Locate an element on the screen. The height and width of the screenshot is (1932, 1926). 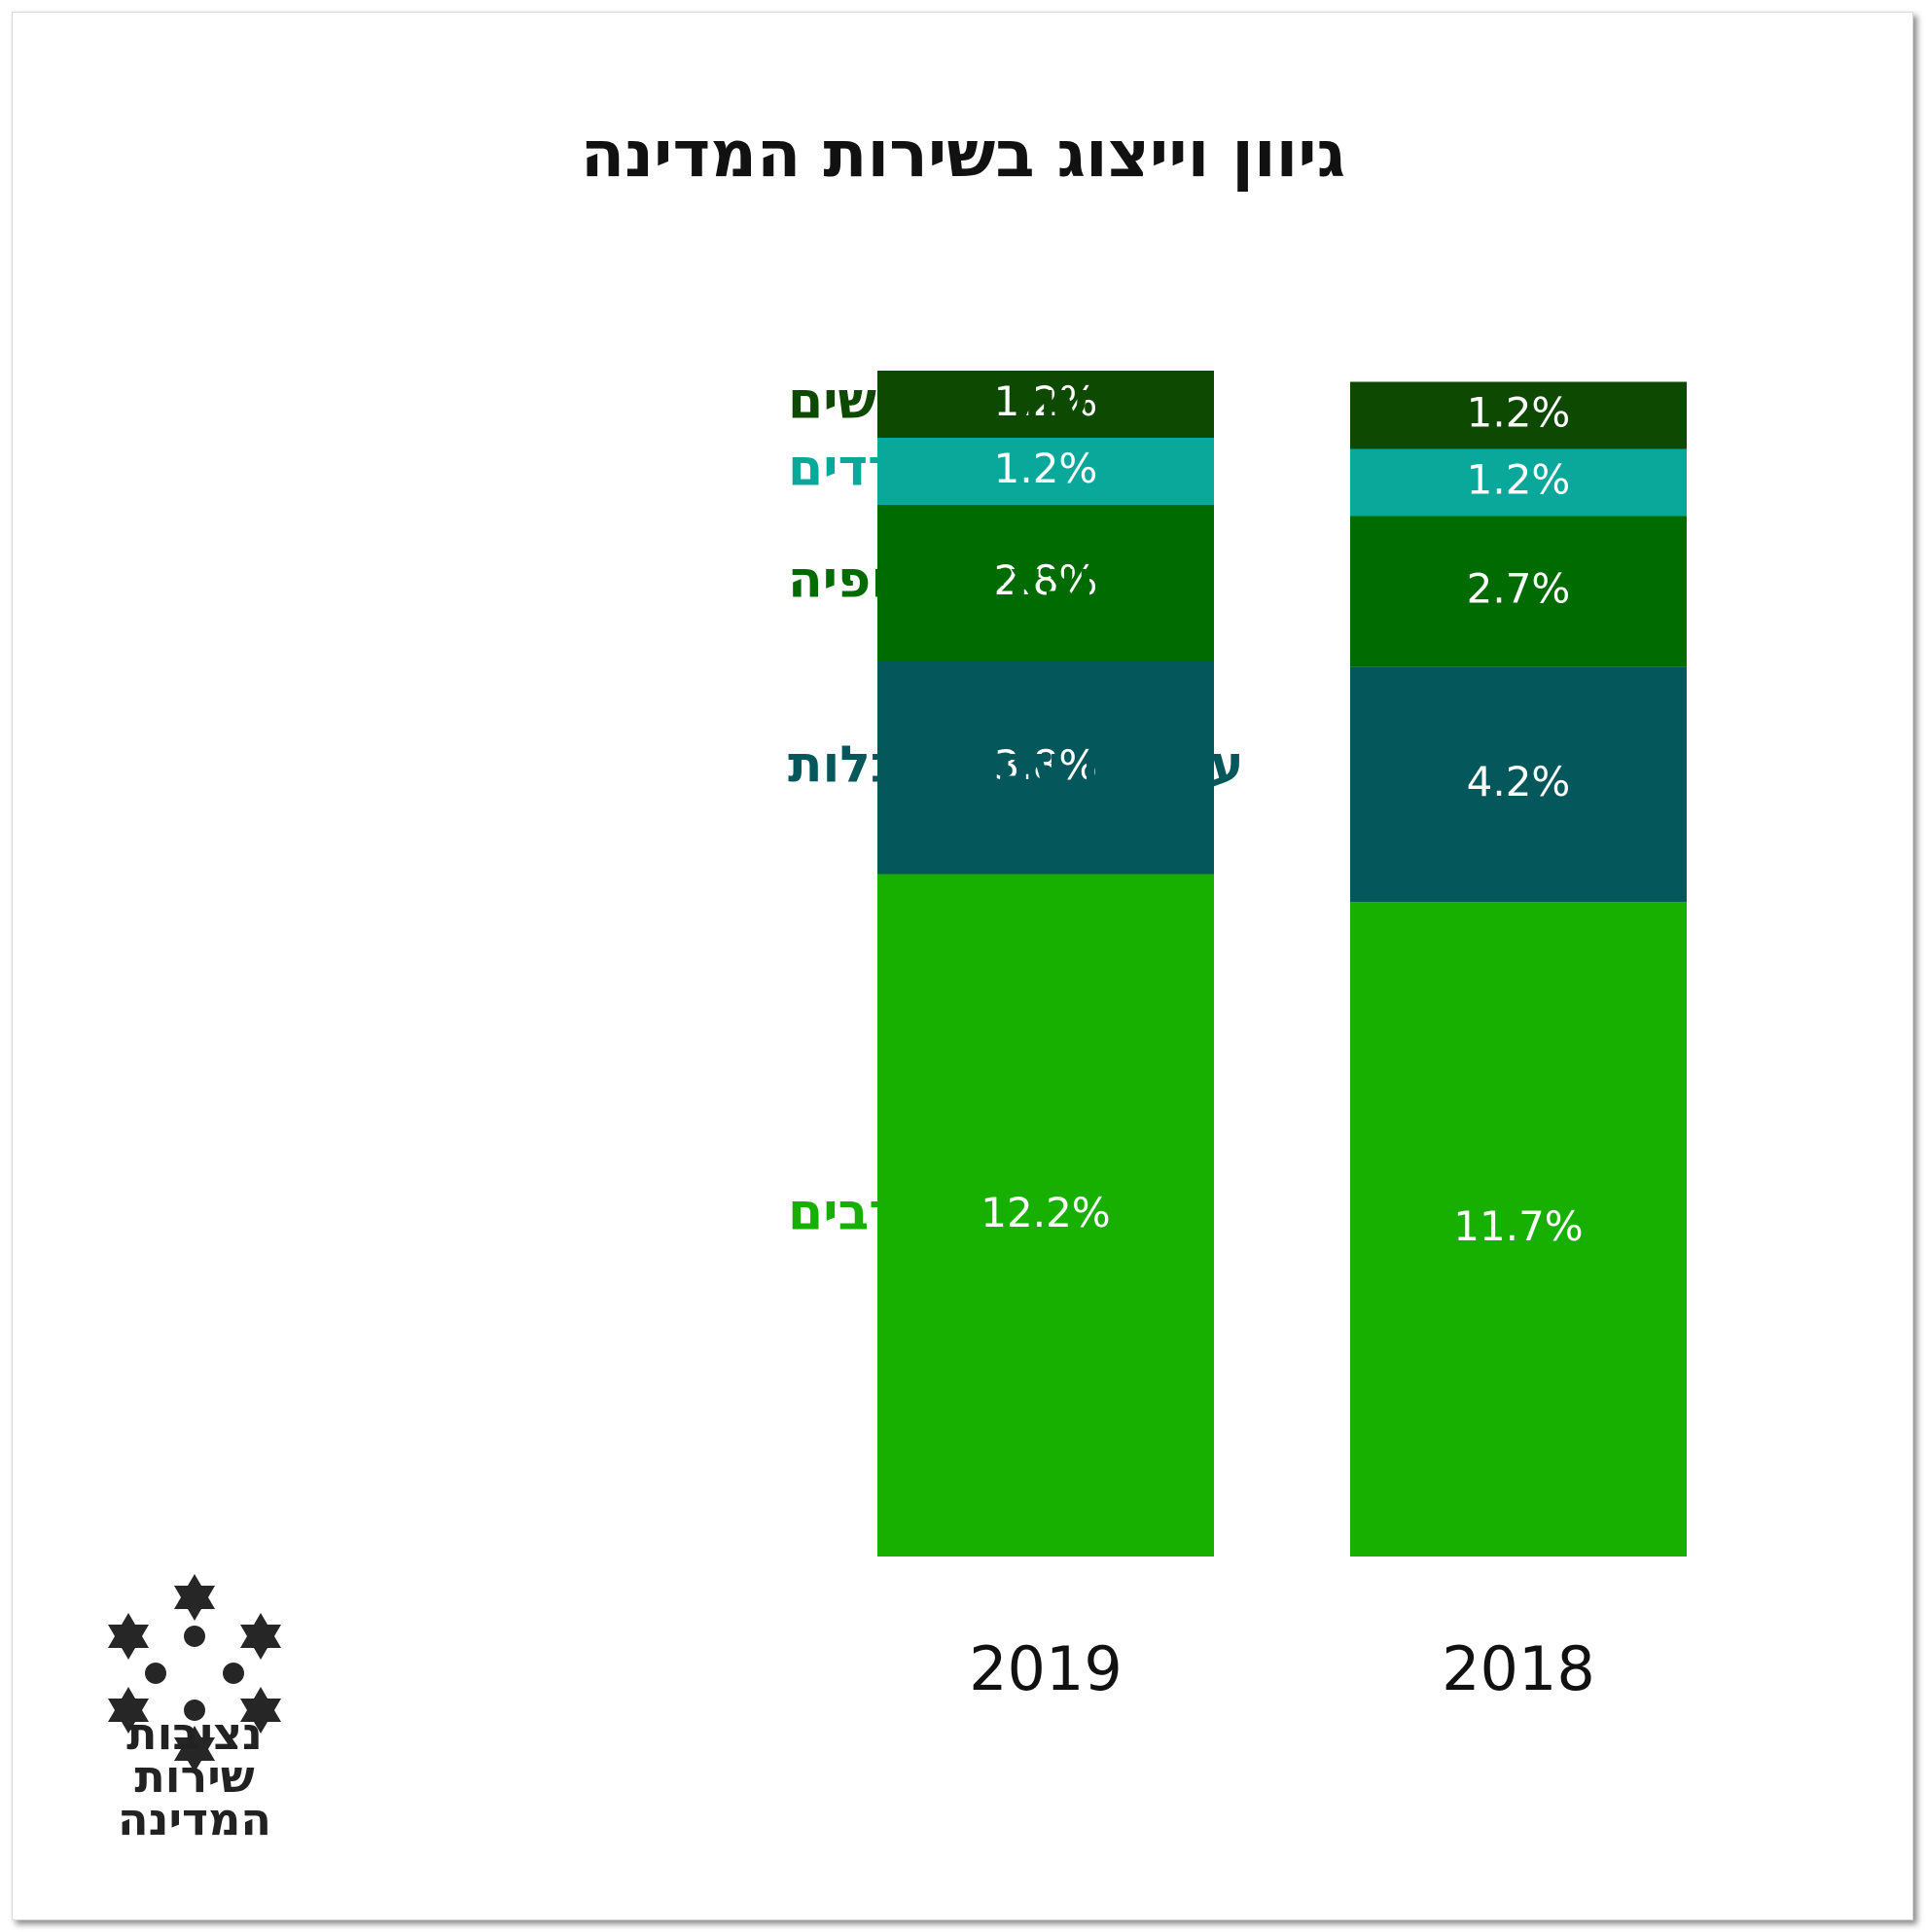
data-label-2019-4: 1.2% is located at coordinates (1046, 401).